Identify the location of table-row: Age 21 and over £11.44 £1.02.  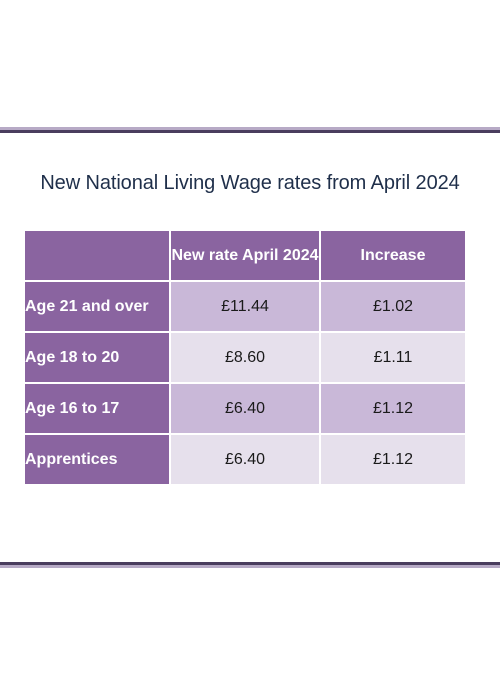
(245, 306).